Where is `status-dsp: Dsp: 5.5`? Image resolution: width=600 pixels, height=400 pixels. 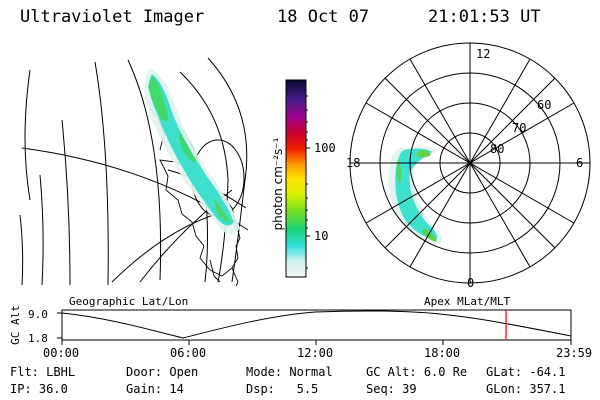
status-dsp: Dsp: 5.5 is located at coordinates (282, 389).